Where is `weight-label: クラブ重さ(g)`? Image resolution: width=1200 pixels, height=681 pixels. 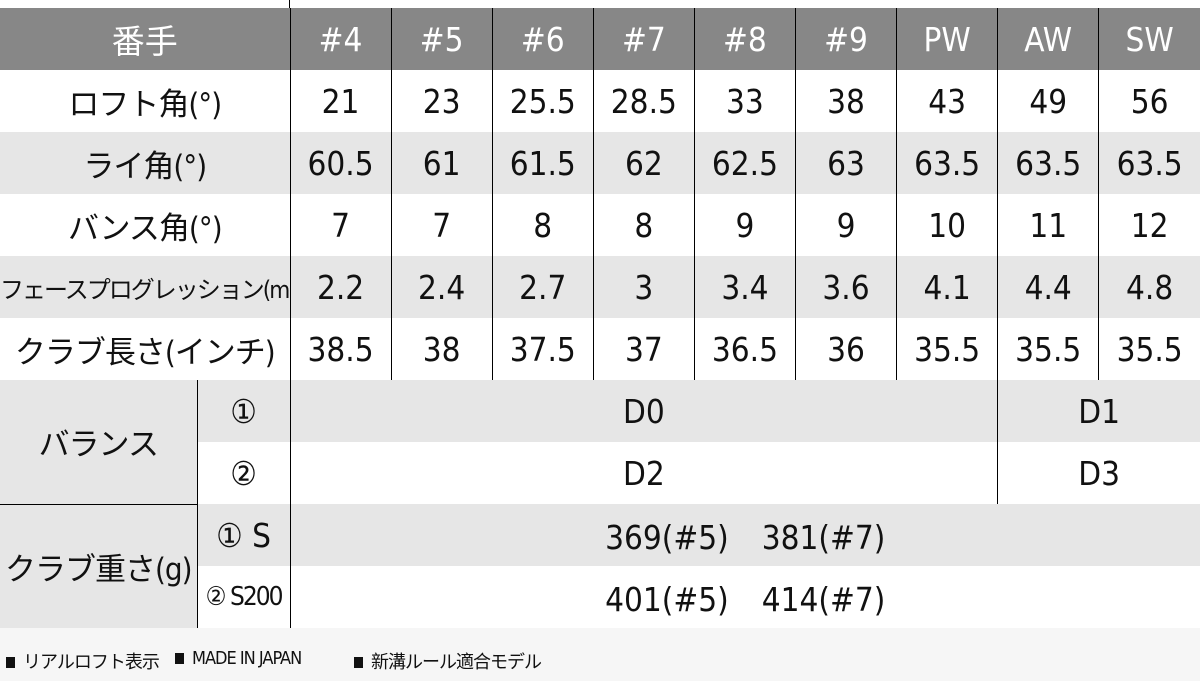
weight-label: クラブ重さ(g) is located at coordinates (99, 565).